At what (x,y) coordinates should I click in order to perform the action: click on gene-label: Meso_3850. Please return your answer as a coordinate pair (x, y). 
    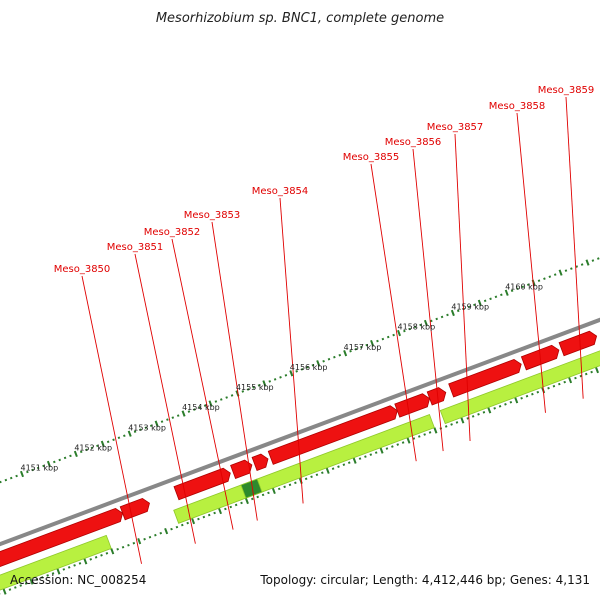
    Looking at the image, I should click on (82, 269).